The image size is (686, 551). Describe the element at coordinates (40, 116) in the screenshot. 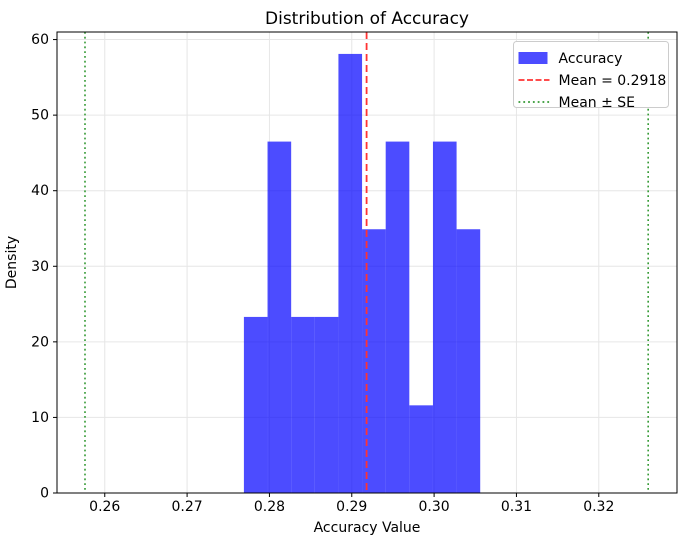

I see `y-tick-label: 50` at that location.